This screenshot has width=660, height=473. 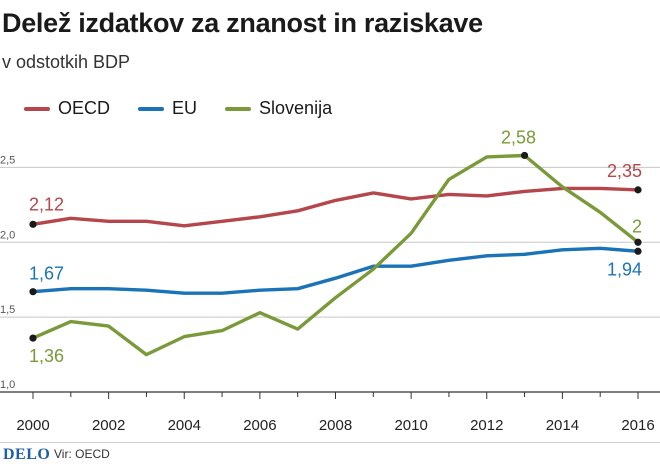 I want to click on x-tick-label: 2002, so click(x=108, y=425).